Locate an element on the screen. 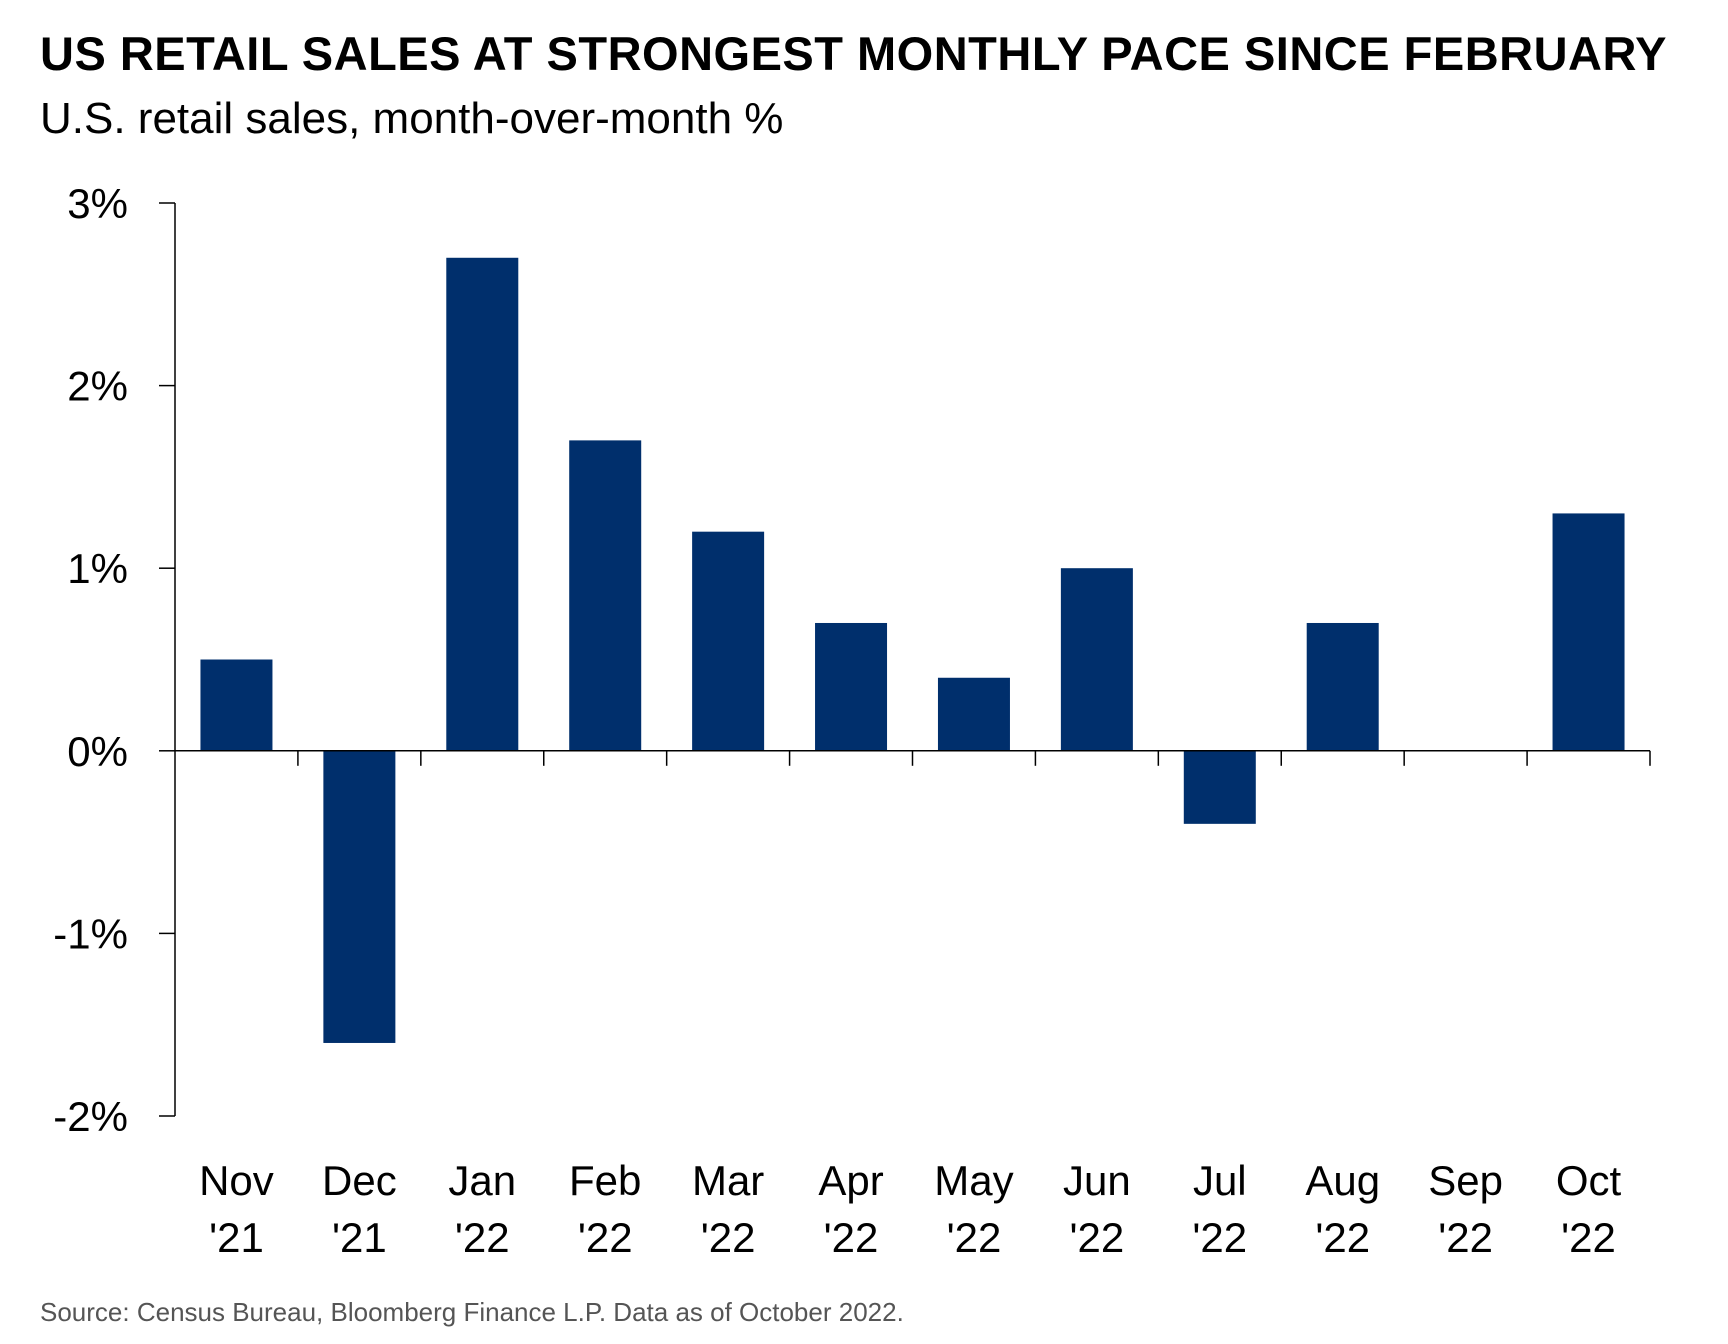  x-tick-label: May '22 is located at coordinates (973, 1209).